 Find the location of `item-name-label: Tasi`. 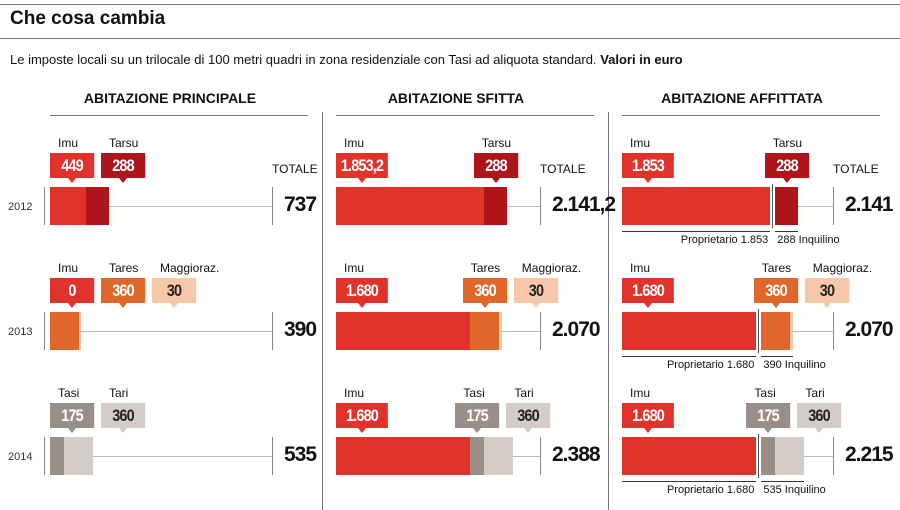

item-name-label: Tasi is located at coordinates (69, 393).